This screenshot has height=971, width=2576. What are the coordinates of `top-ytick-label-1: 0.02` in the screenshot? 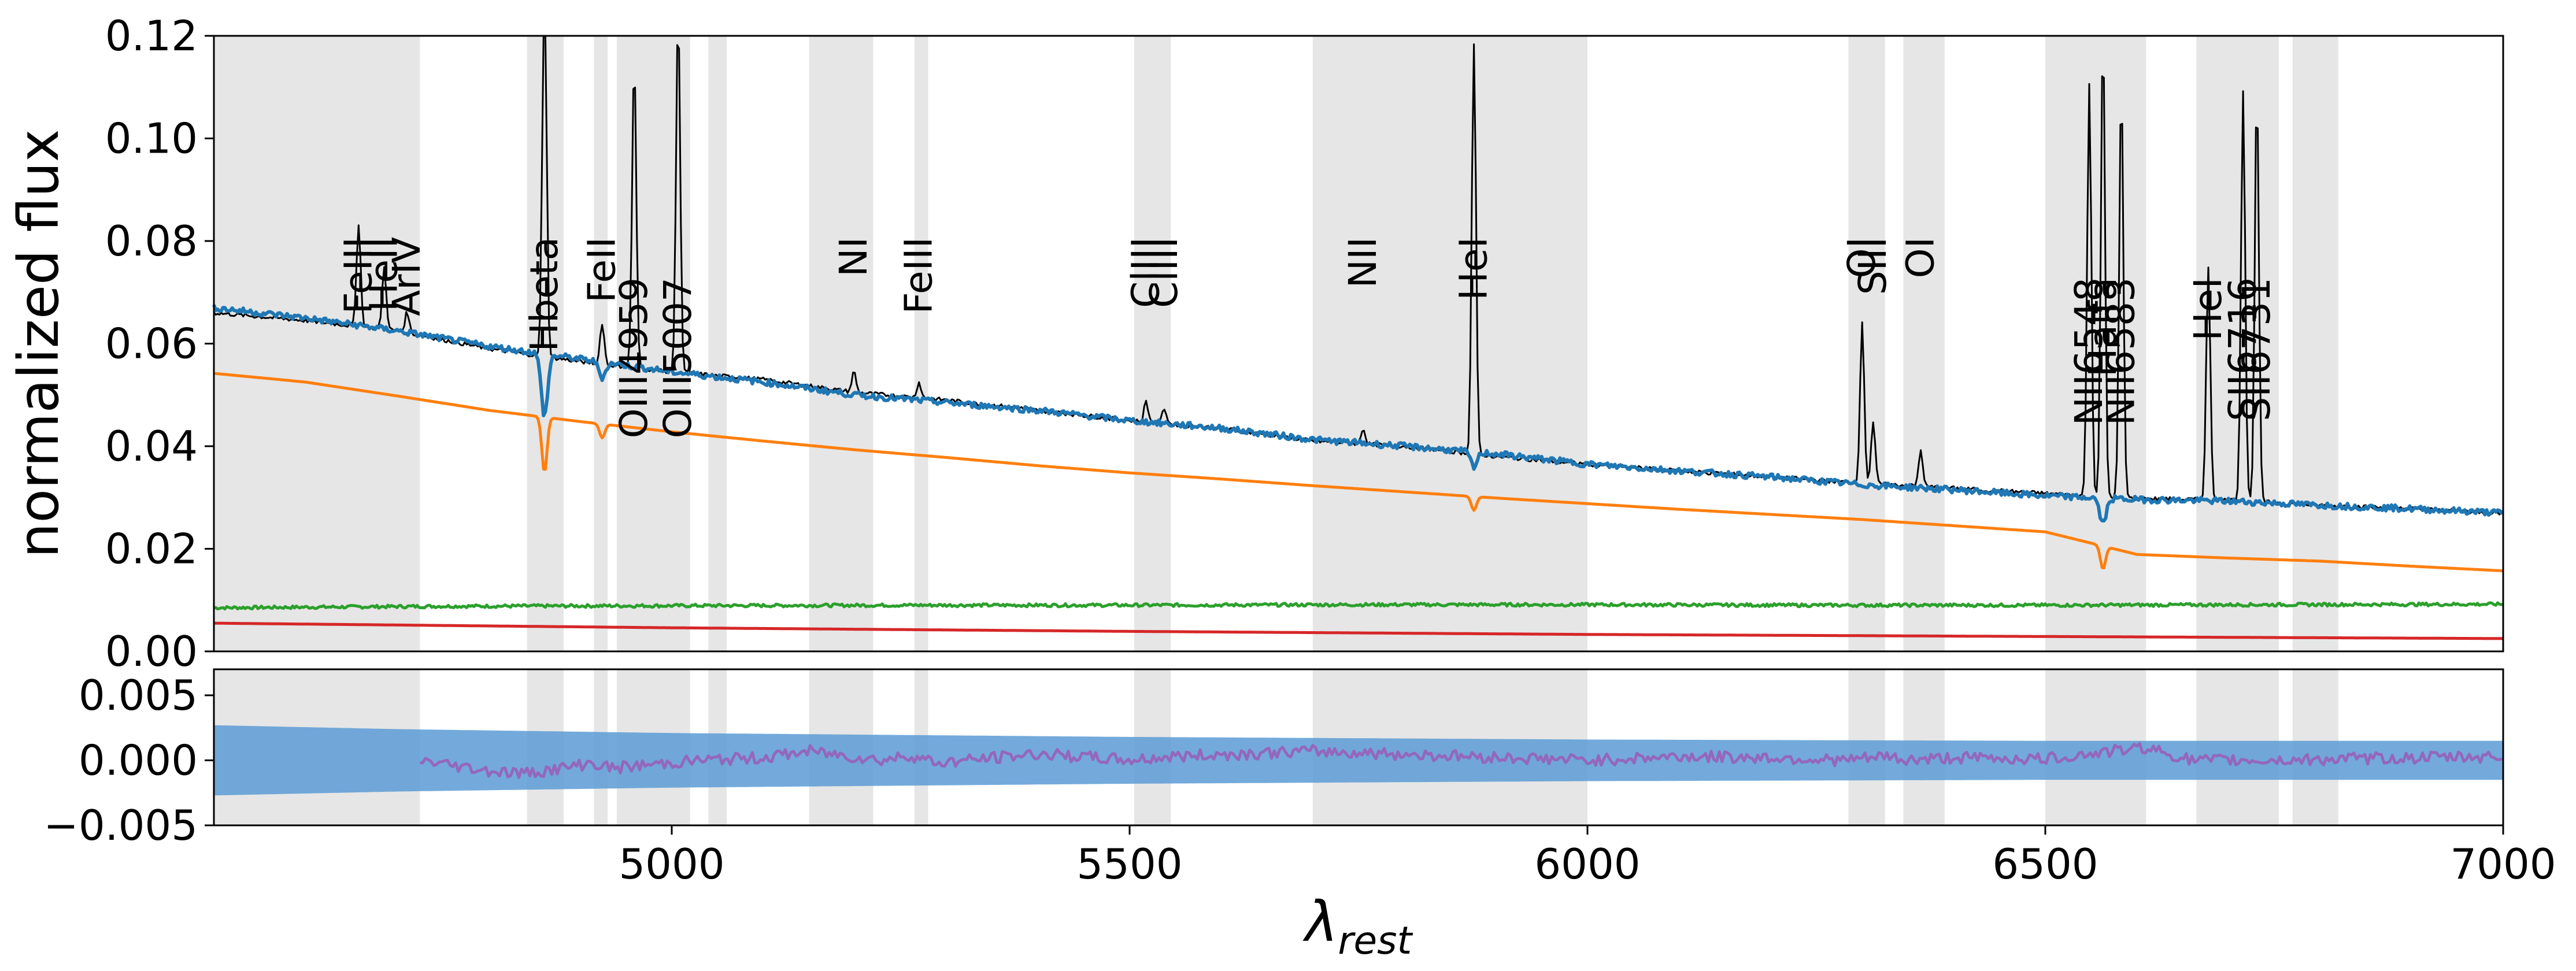 It's located at (151, 549).